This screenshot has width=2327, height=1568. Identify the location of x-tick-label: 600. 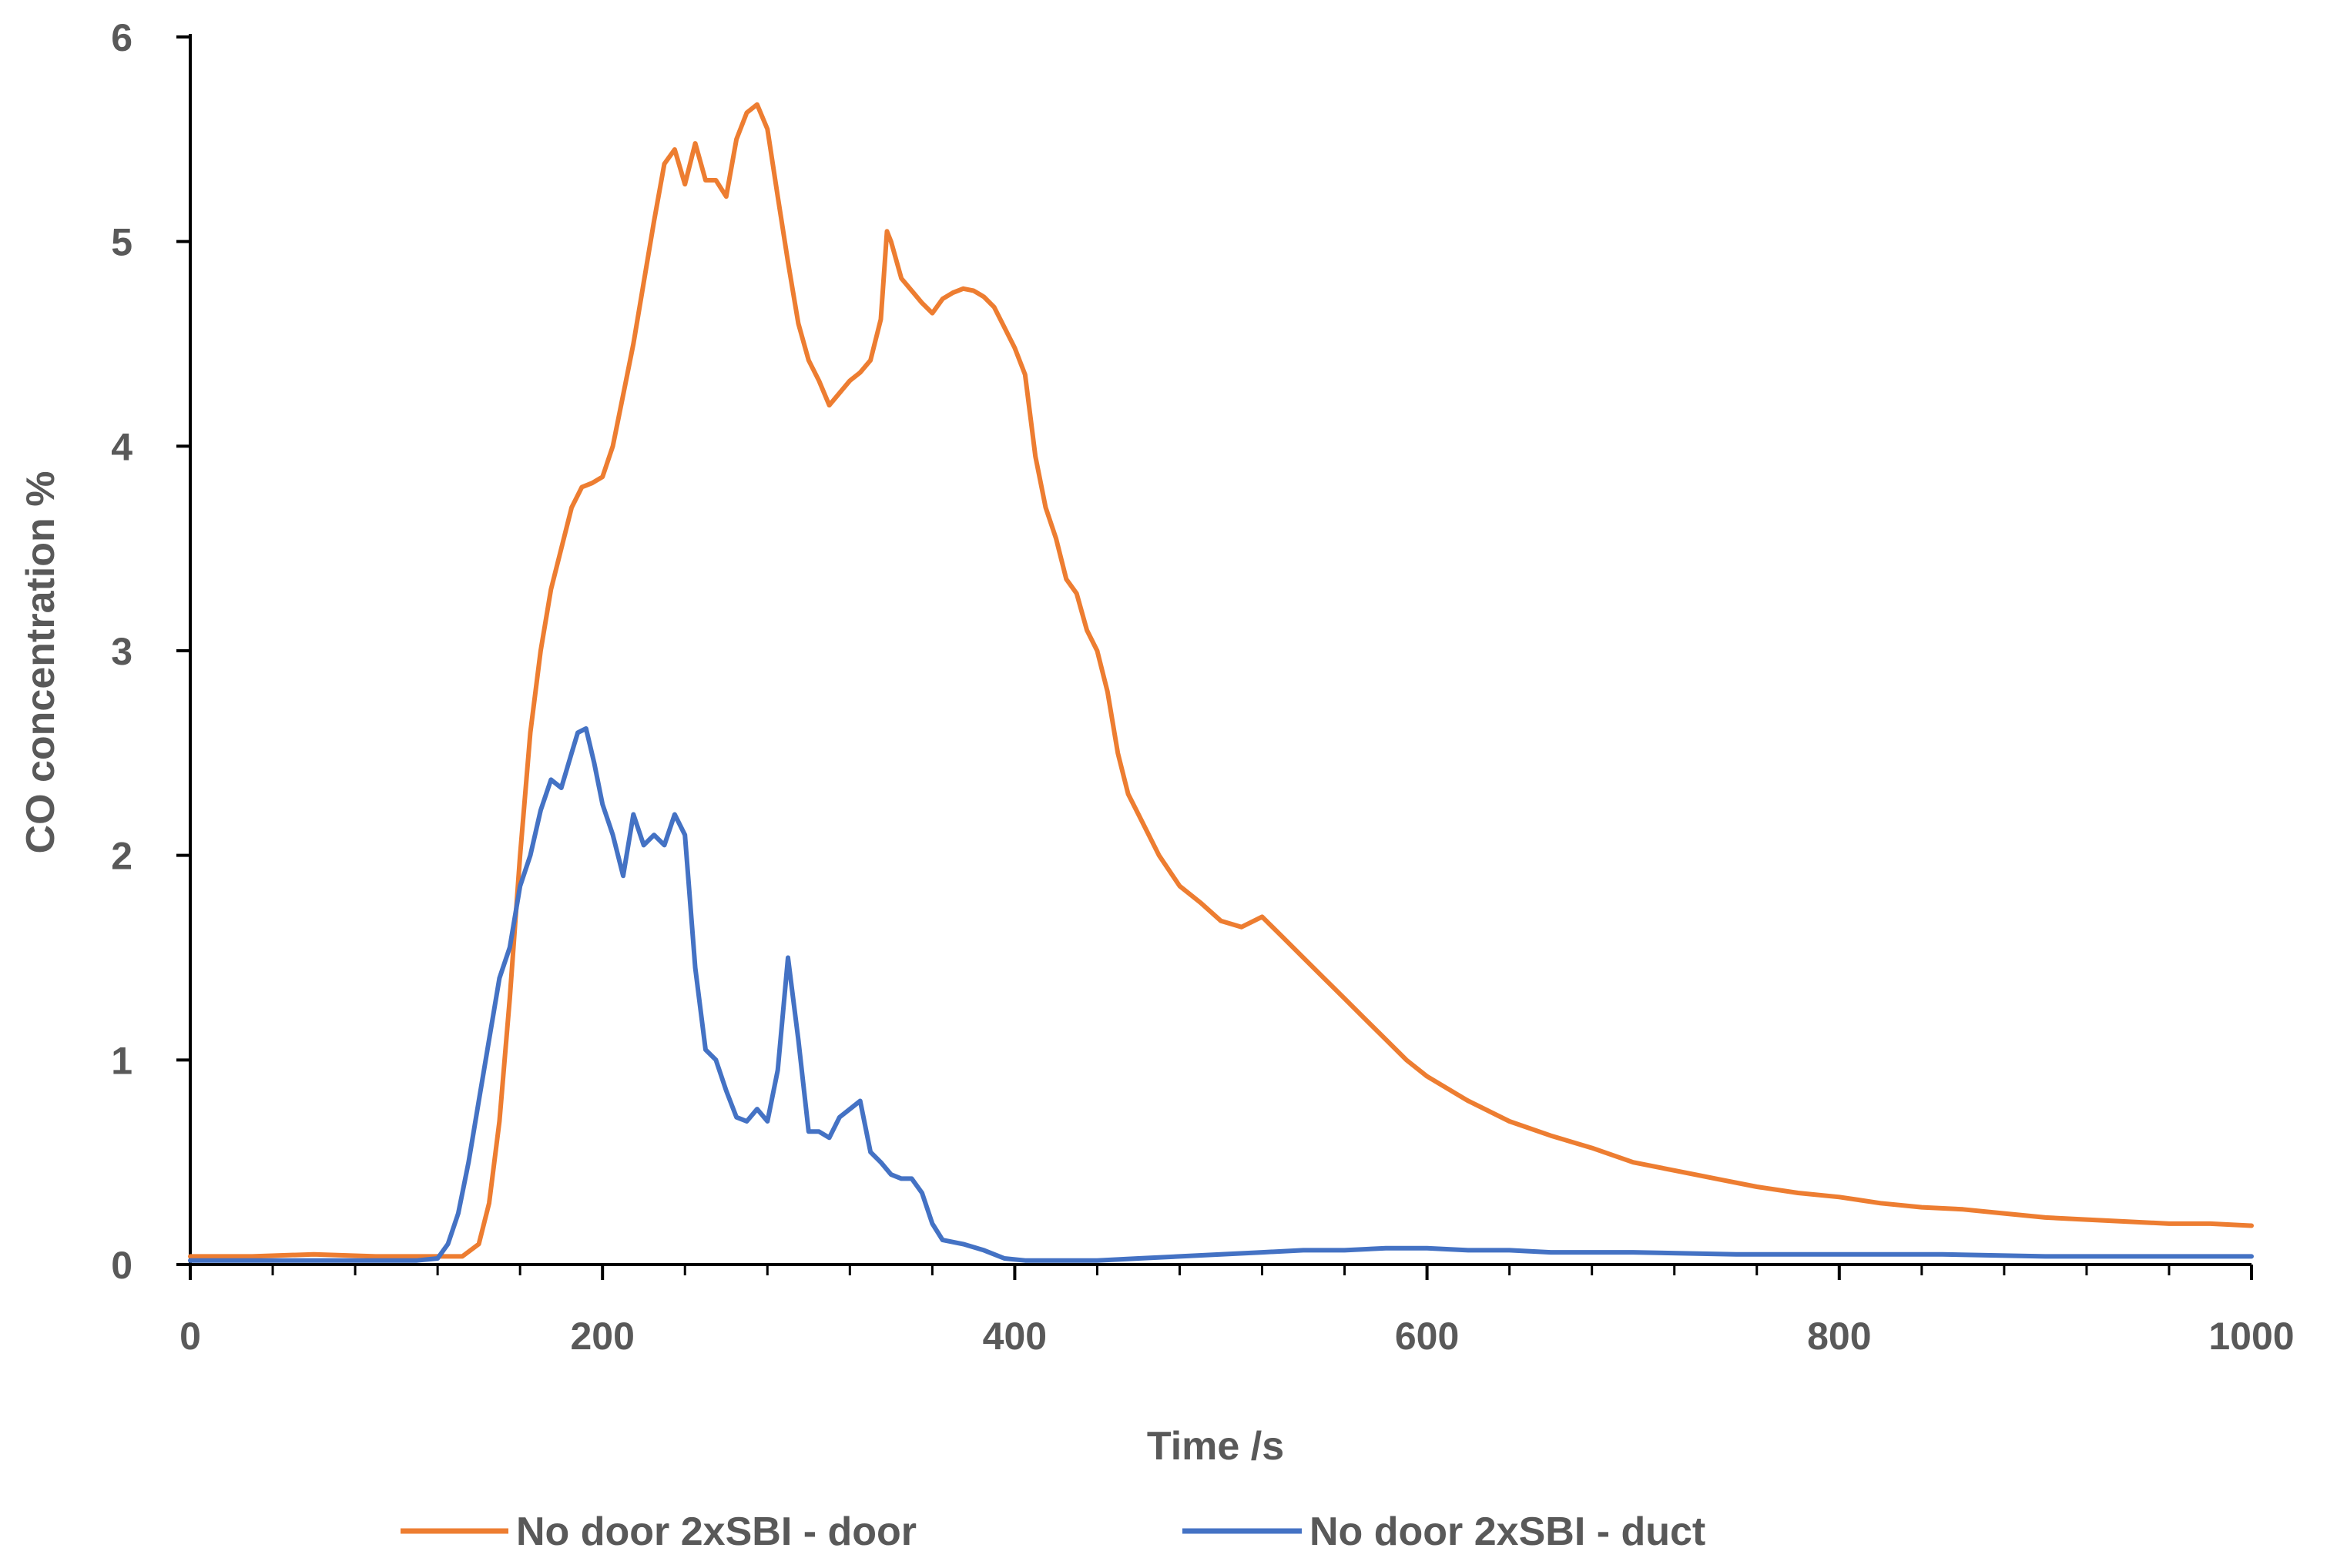
(1427, 1337).